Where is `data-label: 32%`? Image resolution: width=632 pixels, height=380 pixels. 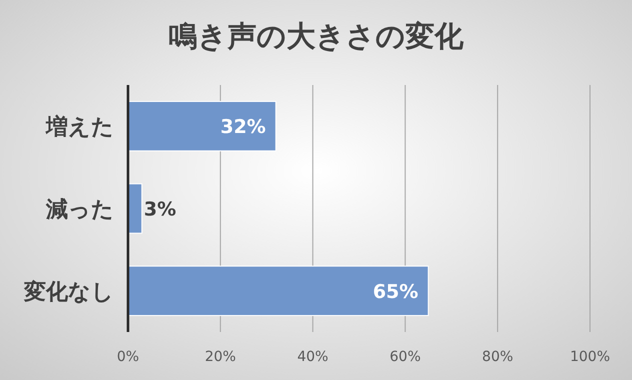
data-label: 32% is located at coordinates (243, 127).